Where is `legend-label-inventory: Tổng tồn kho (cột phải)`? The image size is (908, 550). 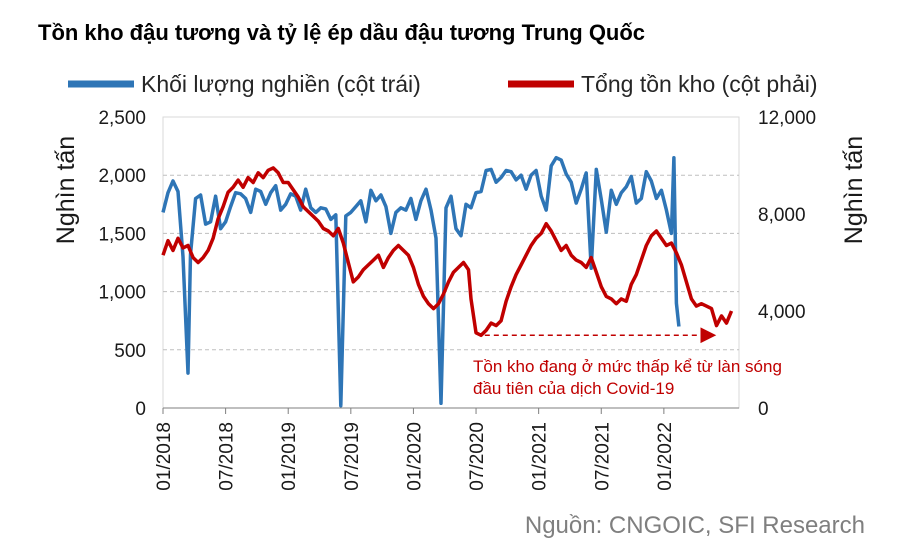
legend-label-inventory: Tổng tồn kho (cột phải) is located at coordinates (699, 84).